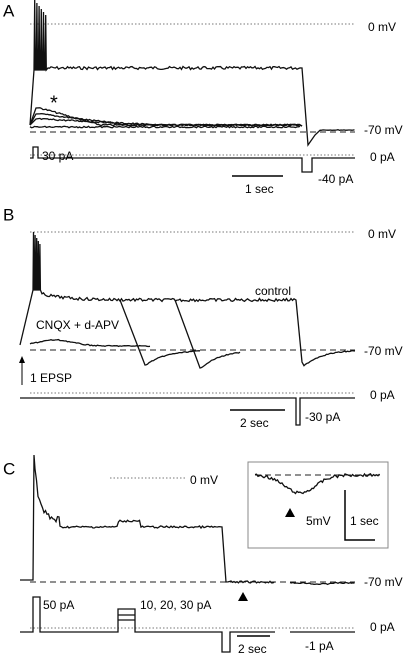  I want to click on current-label: 10, 20, 30 pA, so click(175, 605).